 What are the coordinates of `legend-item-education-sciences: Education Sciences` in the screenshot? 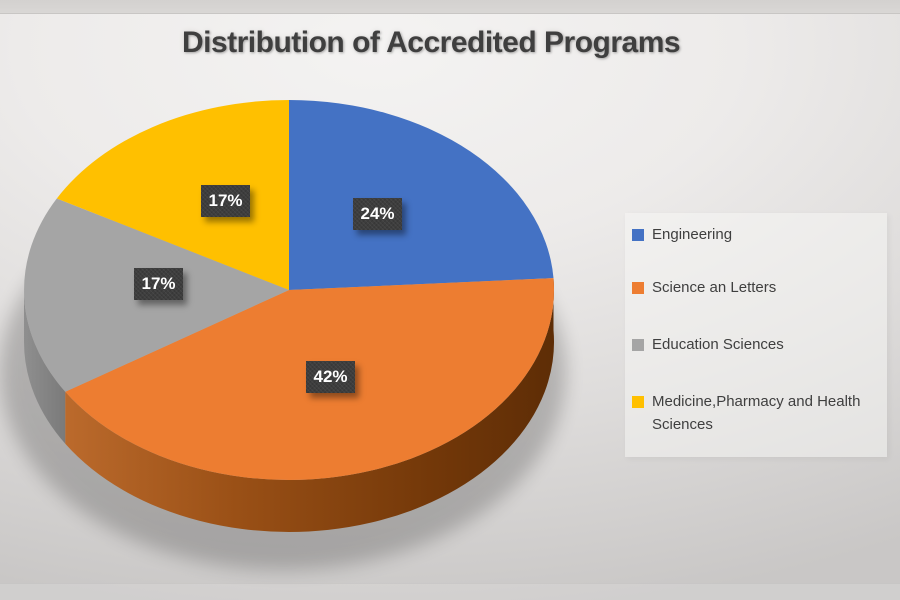 It's located at (756, 344).